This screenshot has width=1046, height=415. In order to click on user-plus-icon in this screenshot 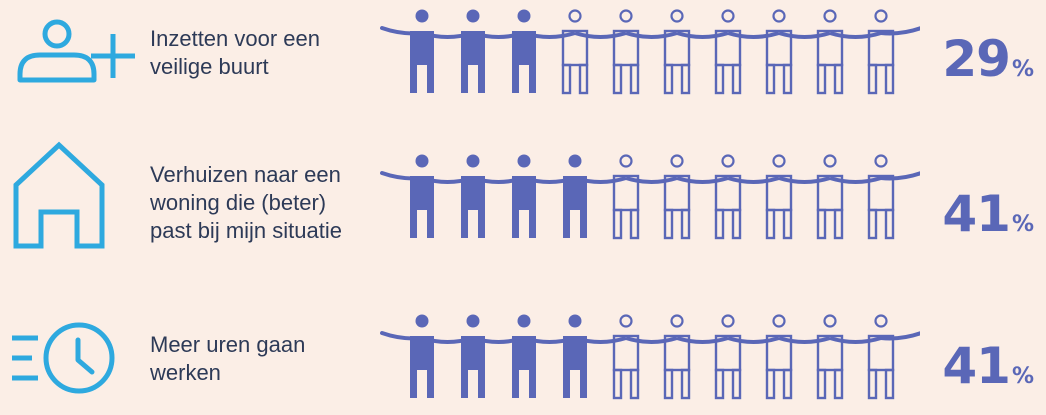, I will do `click(76, 51)`.